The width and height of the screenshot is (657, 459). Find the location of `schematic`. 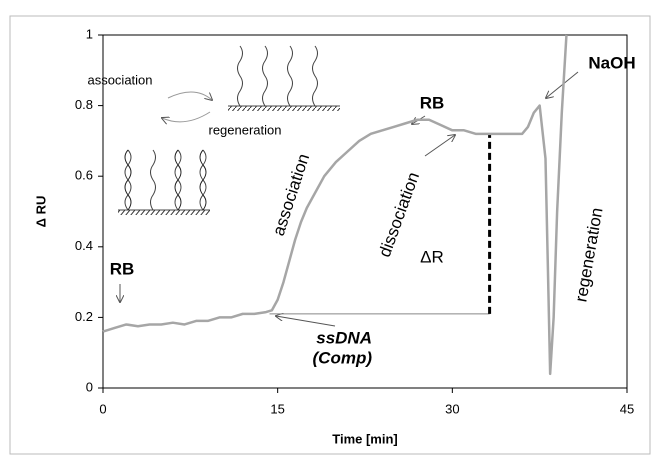

schematic is located at coordinates (229, 130).